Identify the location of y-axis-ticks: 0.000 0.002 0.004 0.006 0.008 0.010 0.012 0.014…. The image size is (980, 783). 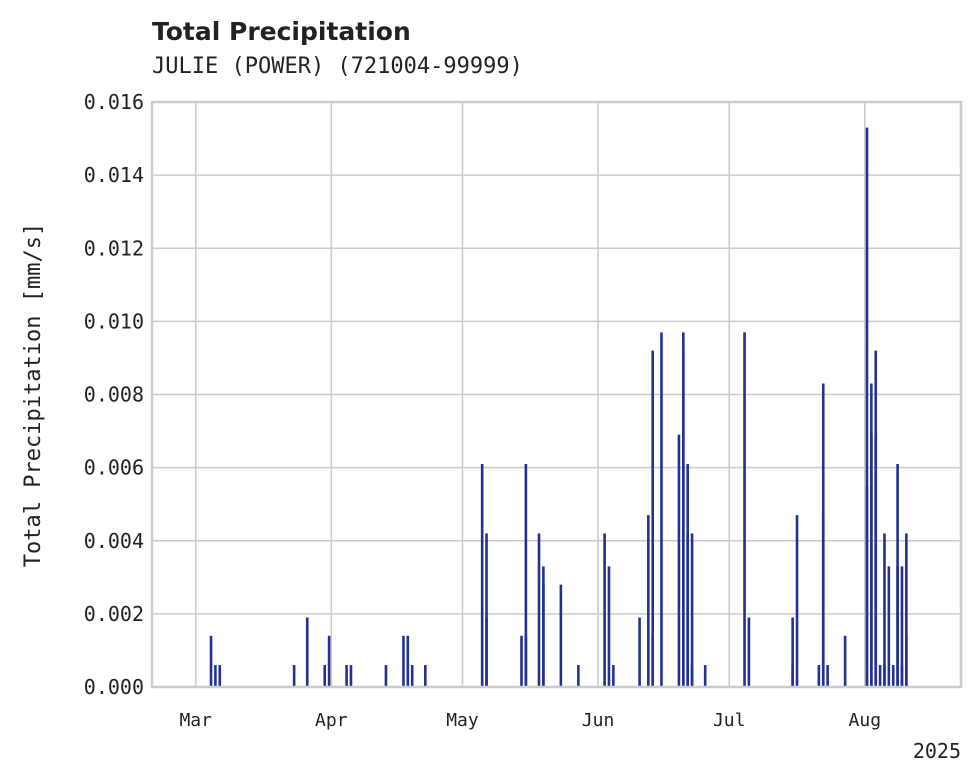
(114, 394).